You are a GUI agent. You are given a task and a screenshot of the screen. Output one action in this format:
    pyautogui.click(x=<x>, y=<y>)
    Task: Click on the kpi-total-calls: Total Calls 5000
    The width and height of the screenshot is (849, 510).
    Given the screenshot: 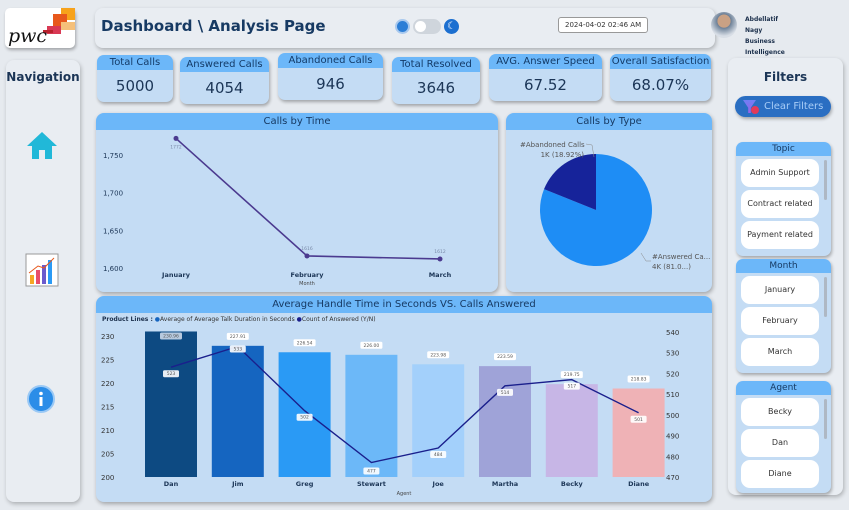 What is the action you would take?
    pyautogui.click(x=135, y=78)
    